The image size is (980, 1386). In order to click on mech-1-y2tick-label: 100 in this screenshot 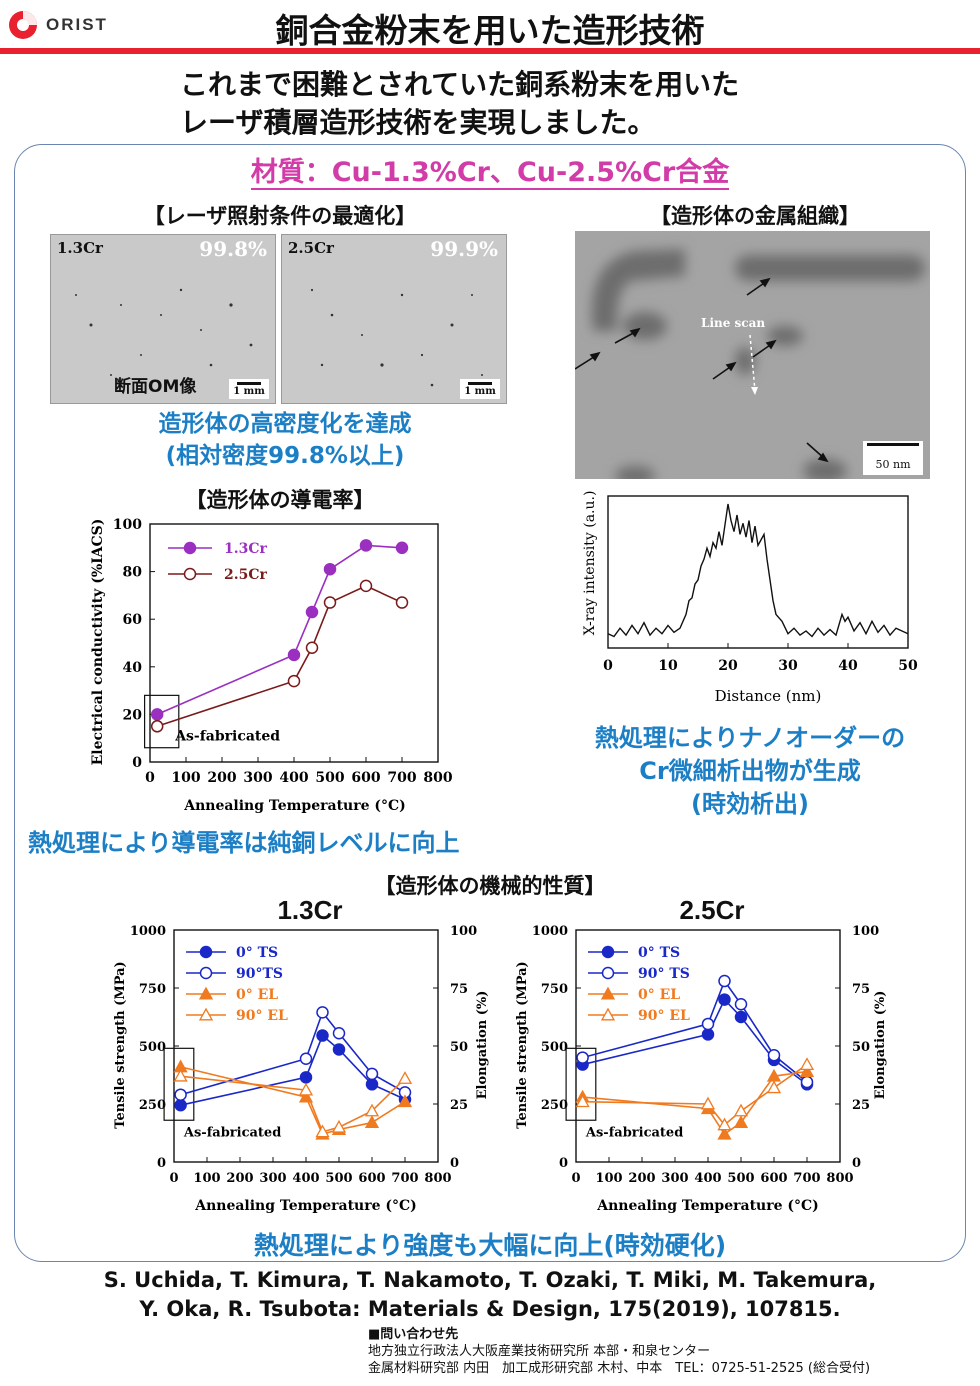, I will do `click(463, 931)`.